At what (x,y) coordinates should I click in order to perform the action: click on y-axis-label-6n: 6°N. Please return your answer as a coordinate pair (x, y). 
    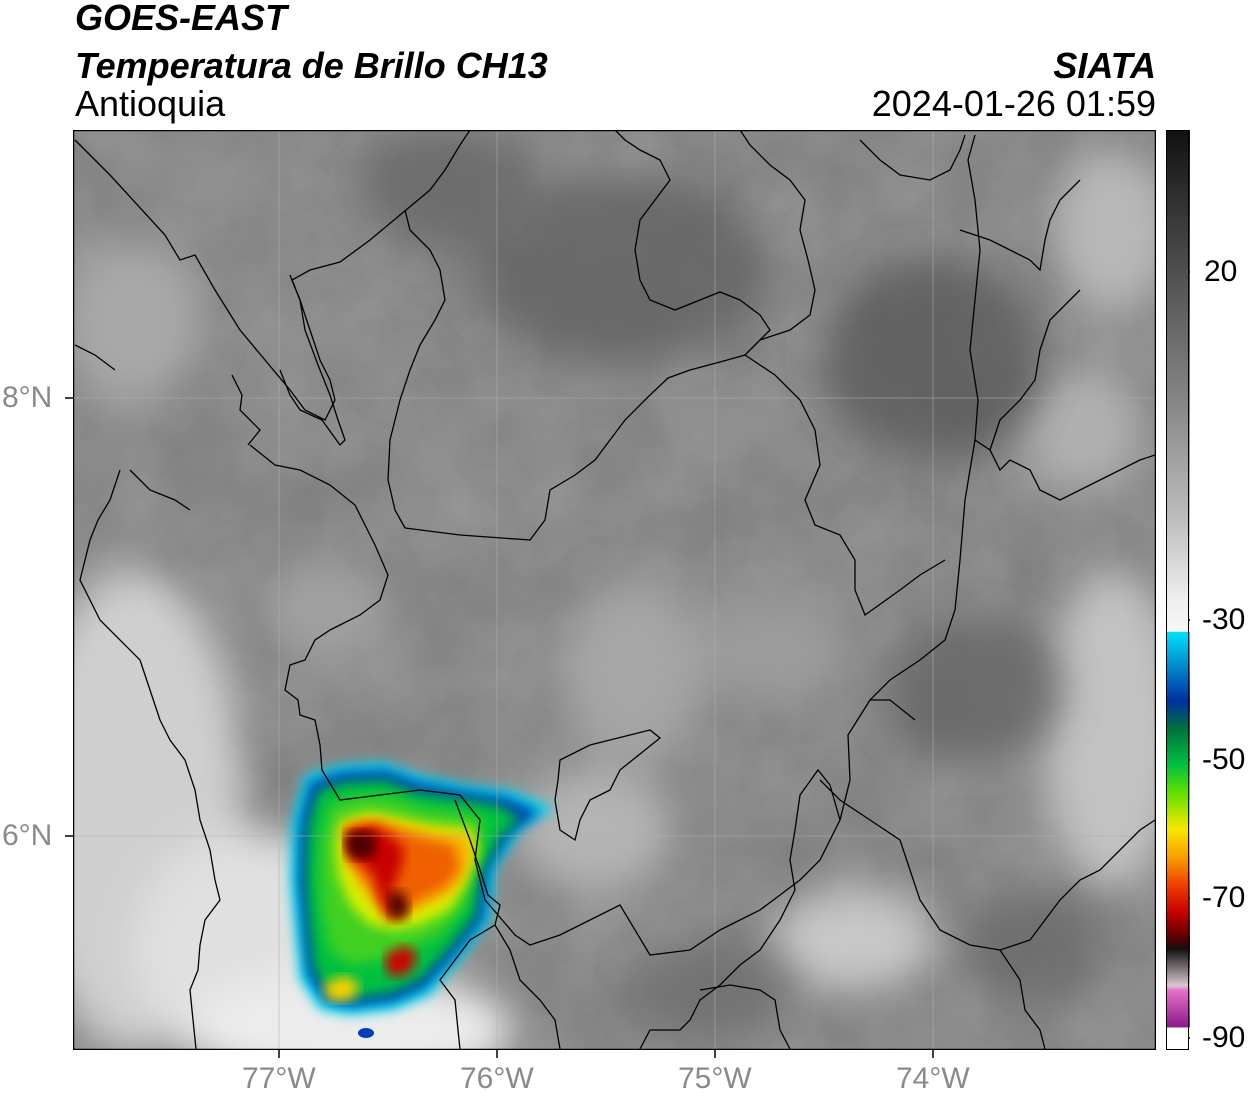
    Looking at the image, I should click on (27, 835).